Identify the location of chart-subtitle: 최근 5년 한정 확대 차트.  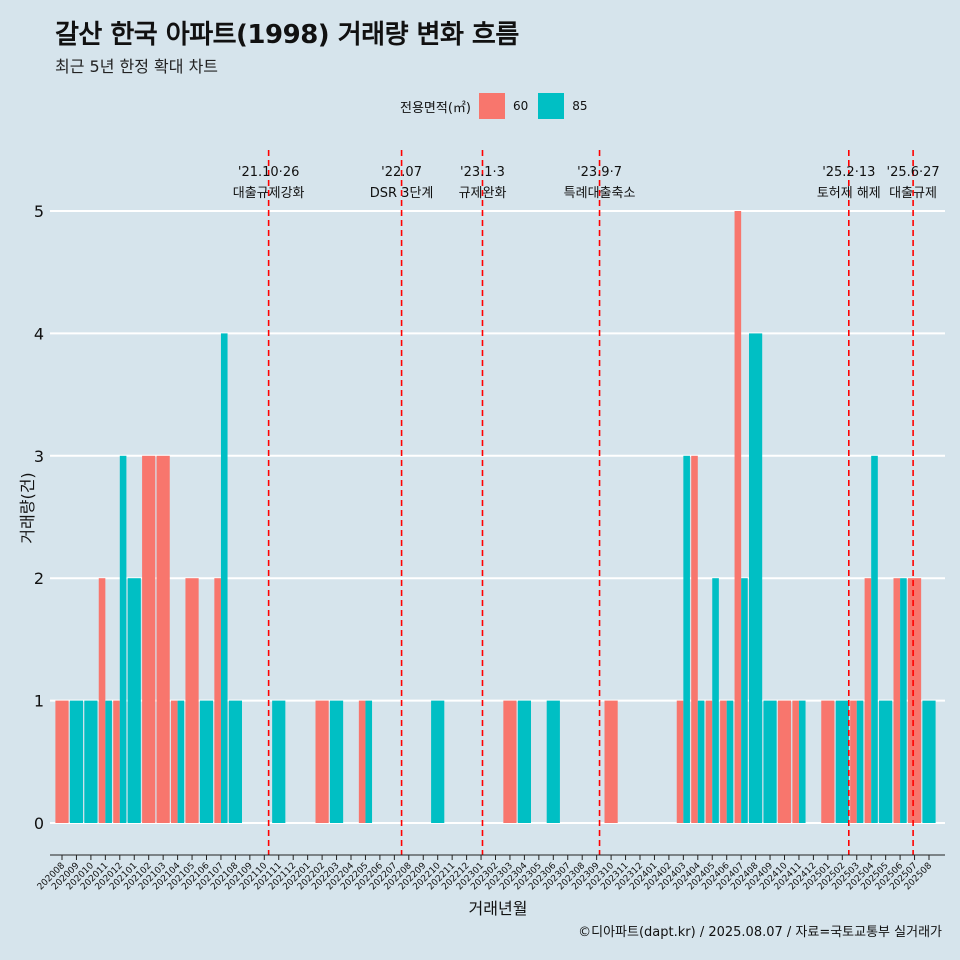
(137, 66).